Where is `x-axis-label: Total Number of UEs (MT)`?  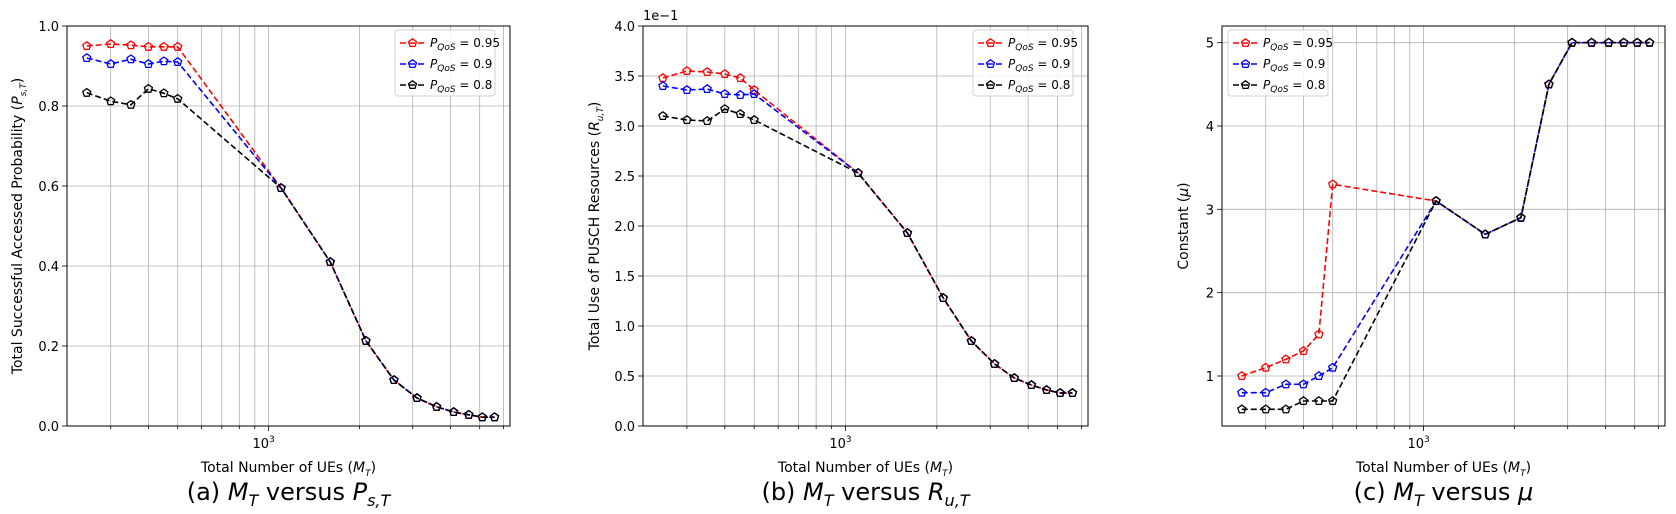
x-axis-label: Total Number of UEs (MT) is located at coordinates (288, 469).